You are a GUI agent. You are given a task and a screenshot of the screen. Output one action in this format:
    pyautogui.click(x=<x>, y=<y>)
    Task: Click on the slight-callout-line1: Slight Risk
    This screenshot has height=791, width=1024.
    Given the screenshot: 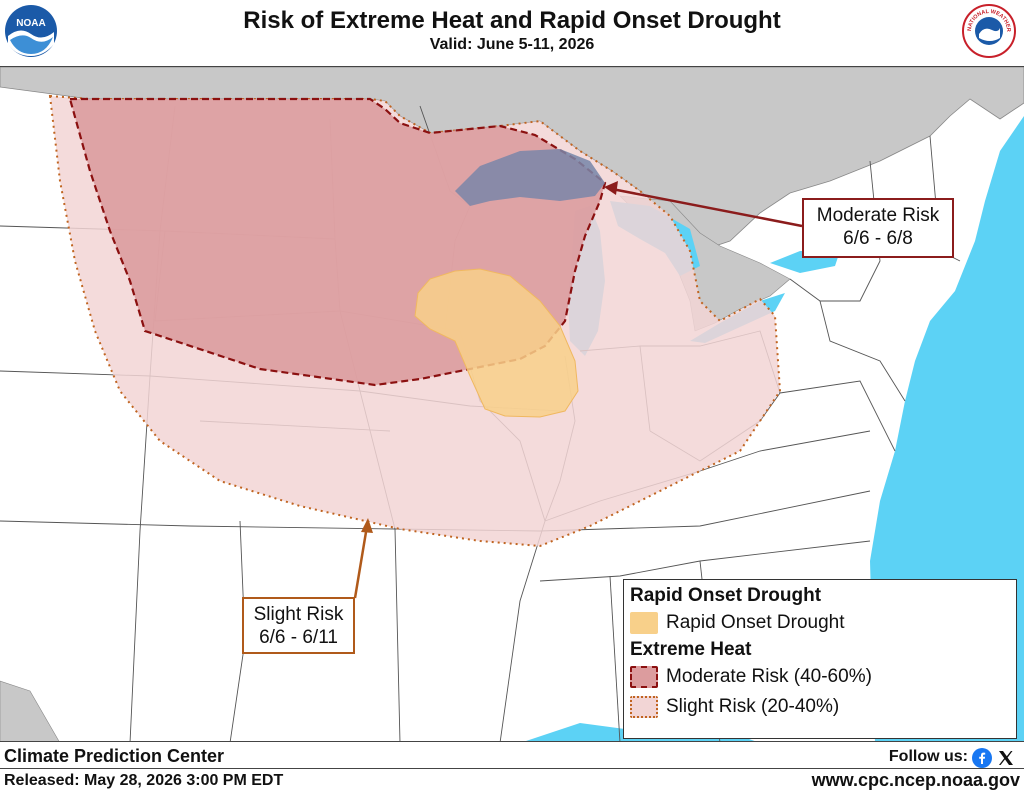 What is the action you would take?
    pyautogui.click(x=298, y=614)
    